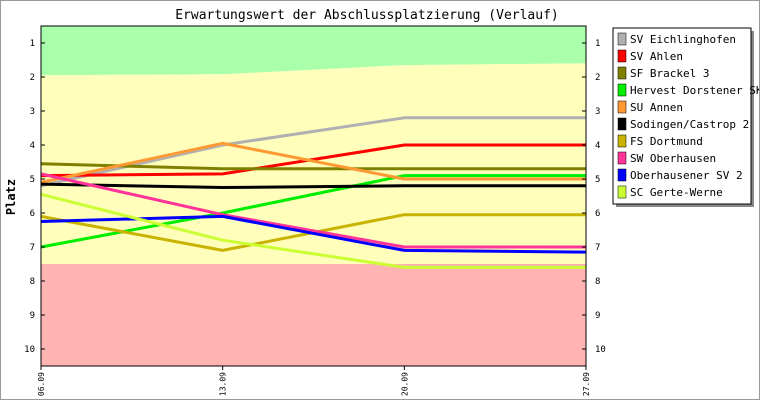  What do you see at coordinates (32, 180) in the screenshot?
I see `y-tick-label-left: 5` at bounding box center [32, 180].